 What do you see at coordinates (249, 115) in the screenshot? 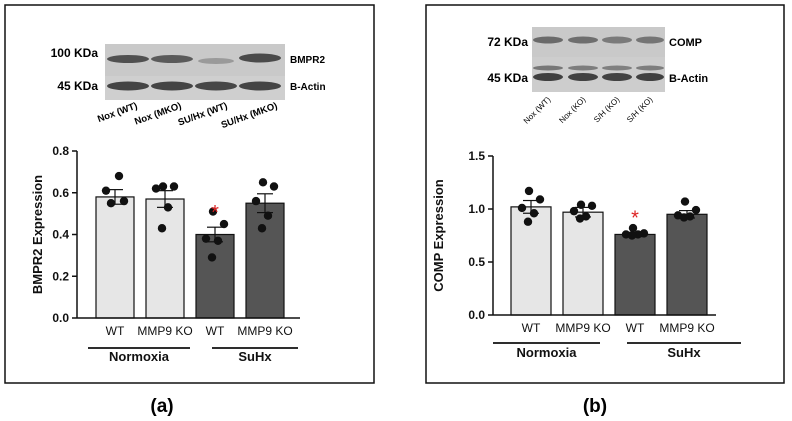
I see `lane-label: SU/Hx (MKO)` at bounding box center [249, 115].